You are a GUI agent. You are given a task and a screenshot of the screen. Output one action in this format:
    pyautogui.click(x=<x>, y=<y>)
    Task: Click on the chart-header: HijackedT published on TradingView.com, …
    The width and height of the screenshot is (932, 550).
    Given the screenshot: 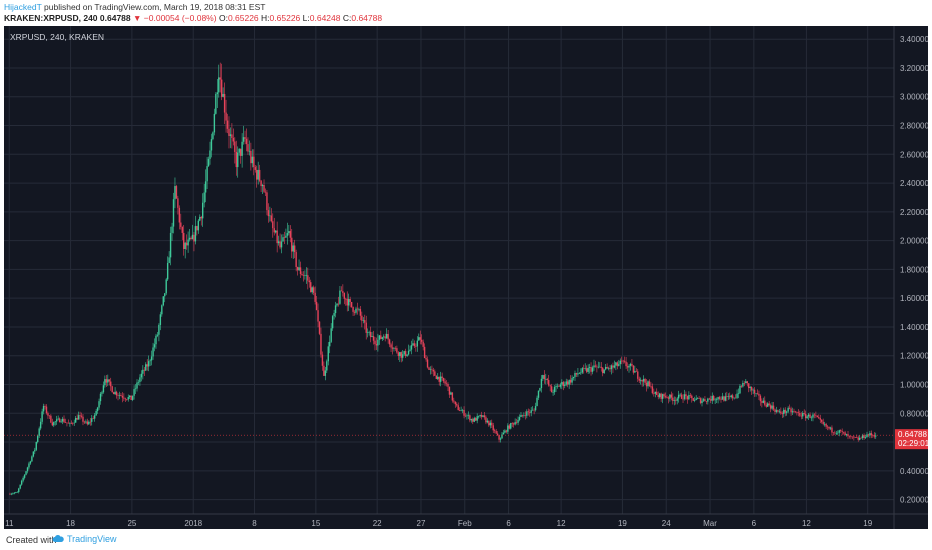 What is the action you would take?
    pyautogui.click(x=466, y=13)
    